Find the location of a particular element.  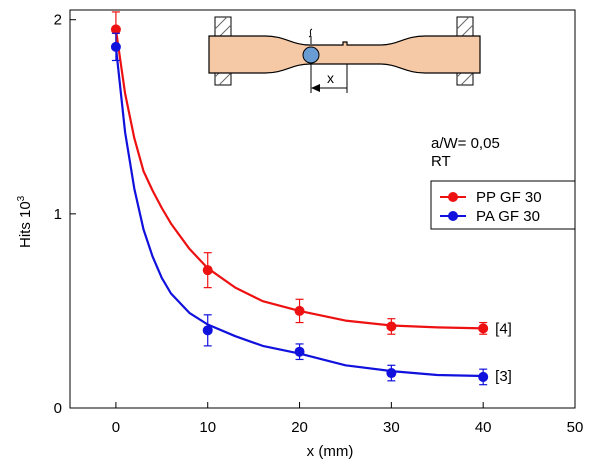

y-tick-label: 2 is located at coordinates (58, 20).